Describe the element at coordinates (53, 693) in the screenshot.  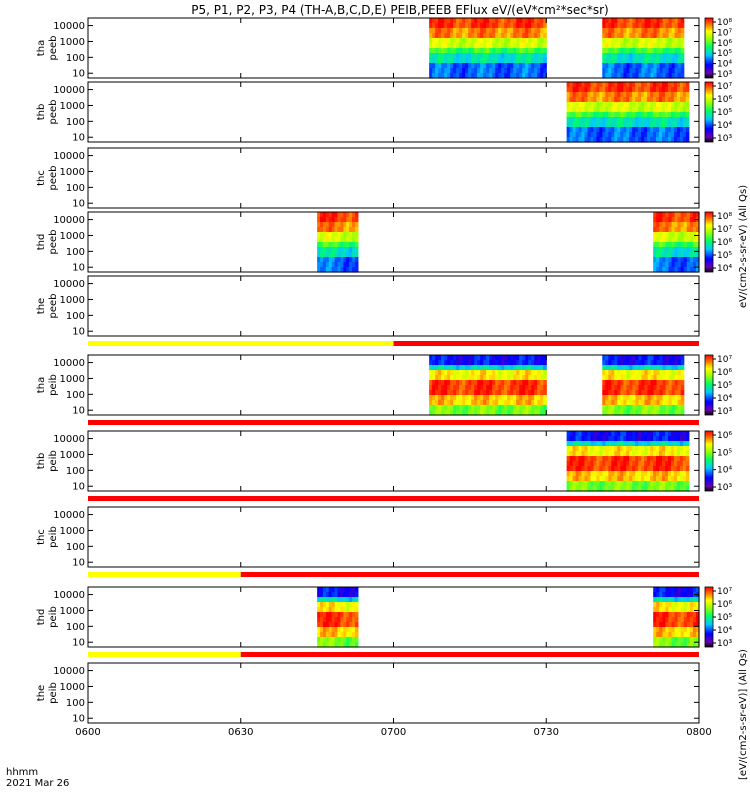
I see `panel-instrument-label: peib` at that location.